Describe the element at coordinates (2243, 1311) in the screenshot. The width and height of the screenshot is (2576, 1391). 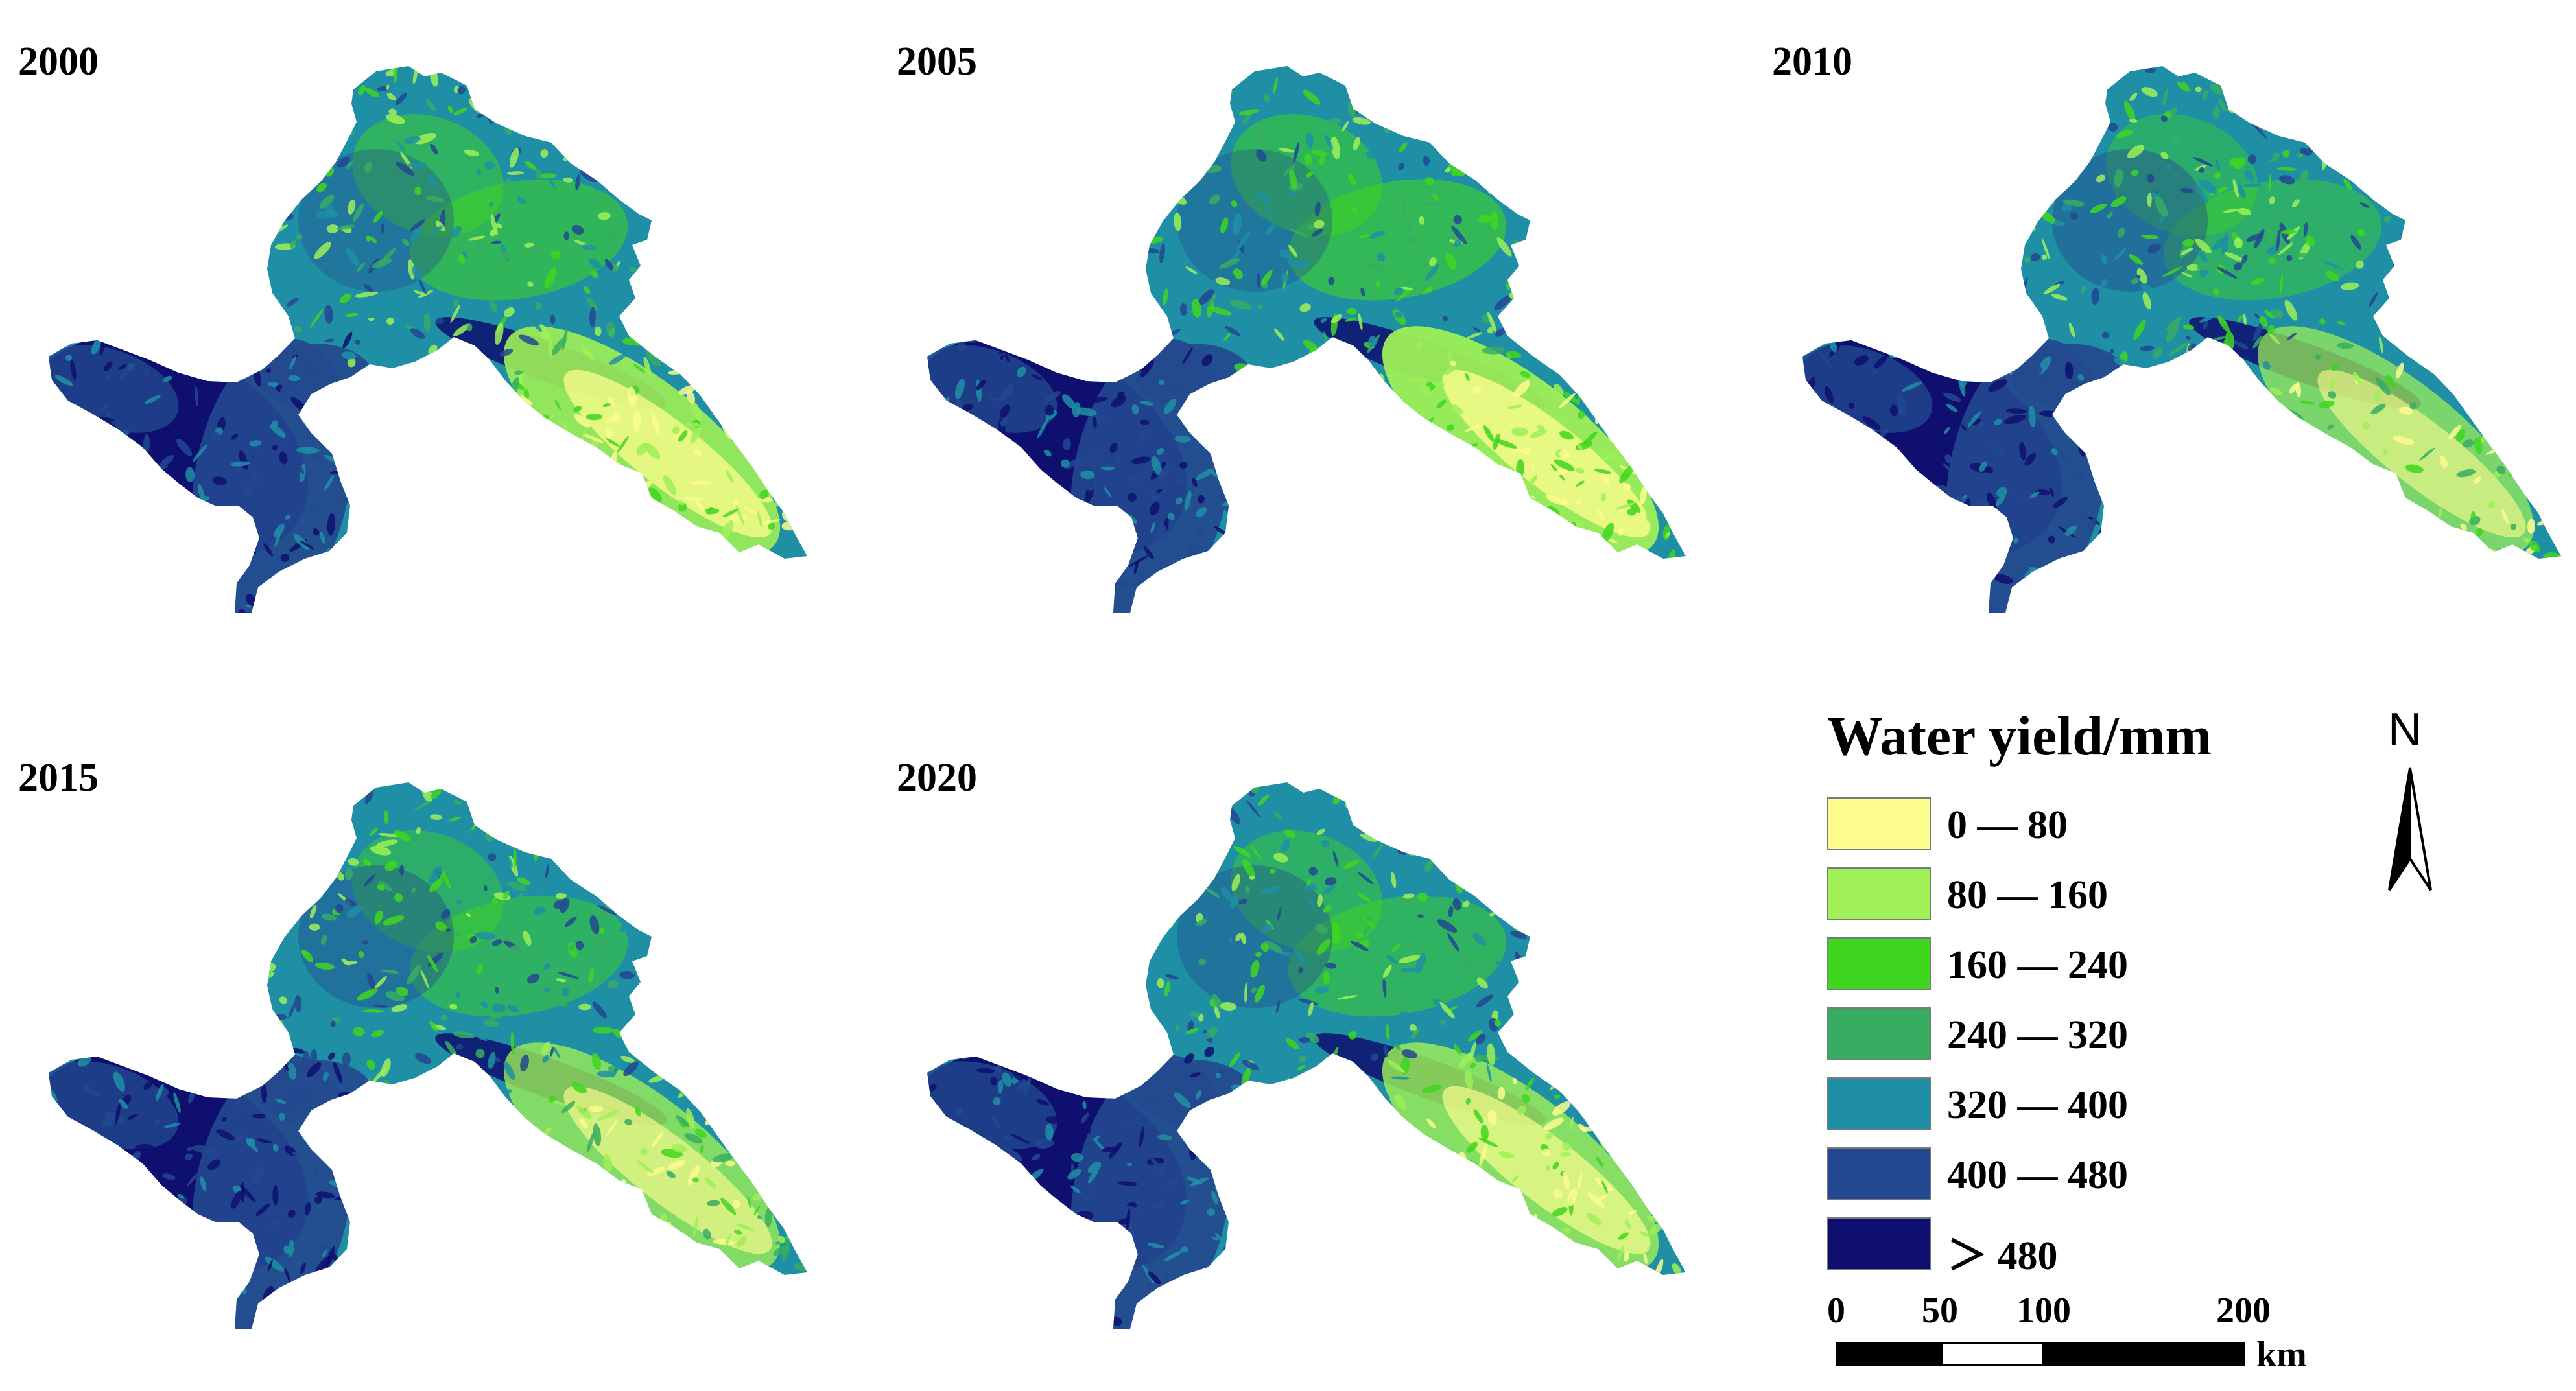
I see `scale-tick-label: 200` at that location.